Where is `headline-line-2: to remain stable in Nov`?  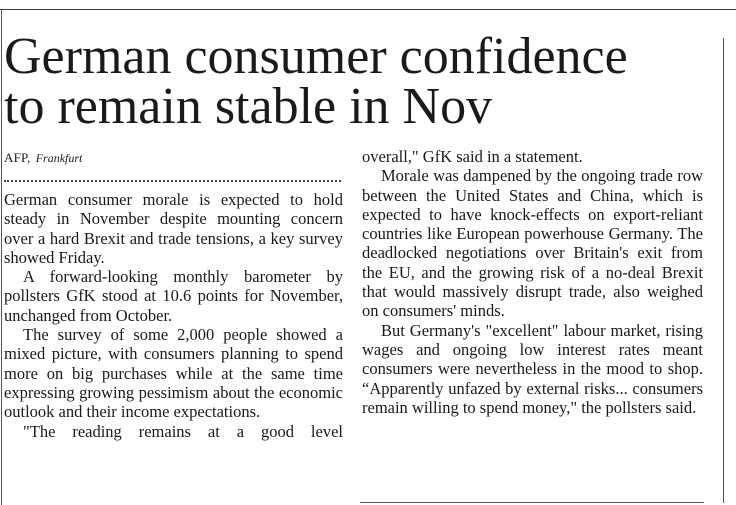
headline-line-2: to remain stable in Nov is located at coordinates (248, 106).